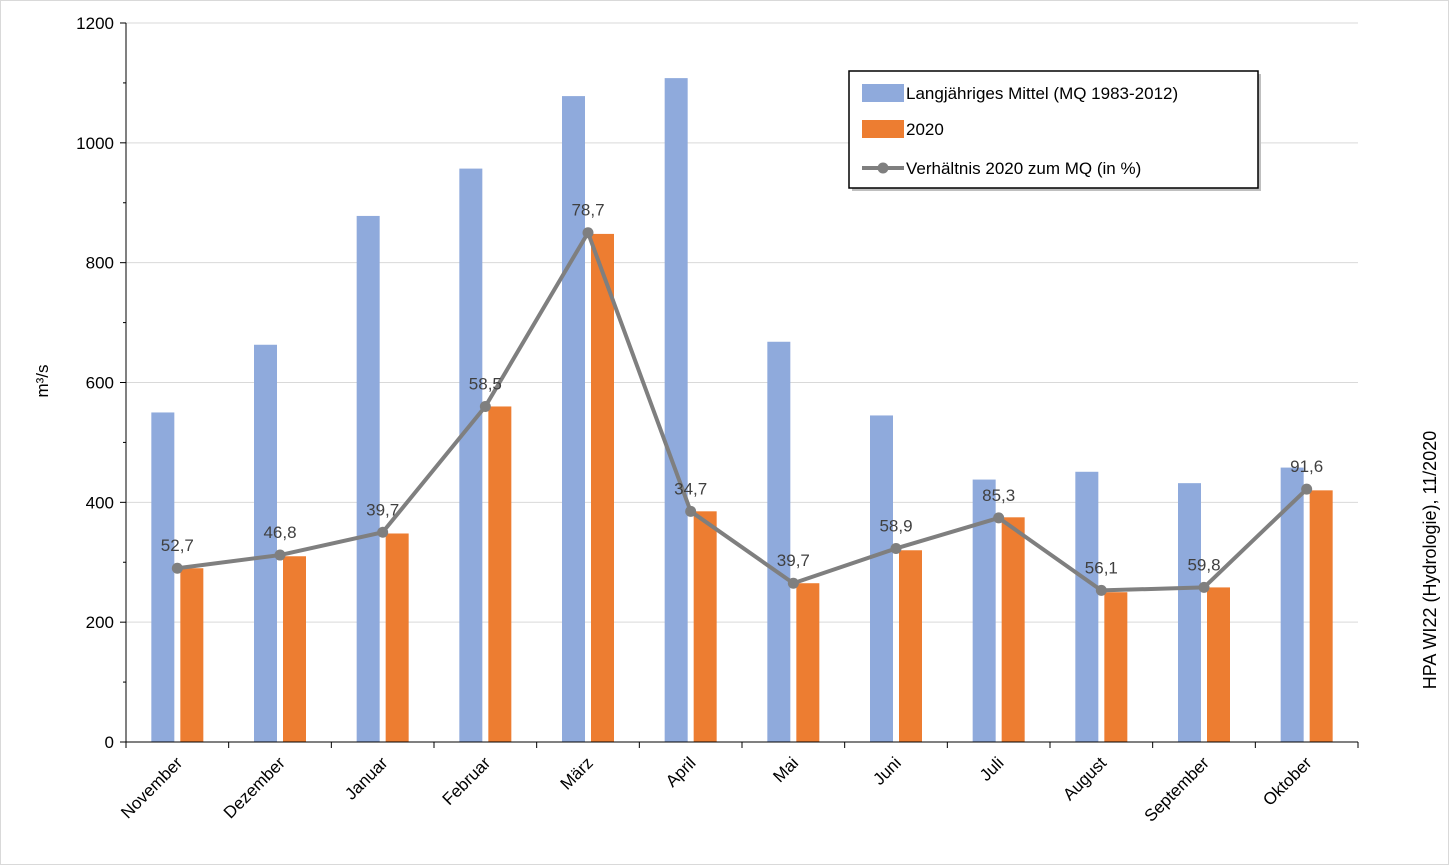  I want to click on ratio-data-label: 59,8, so click(1203, 564).